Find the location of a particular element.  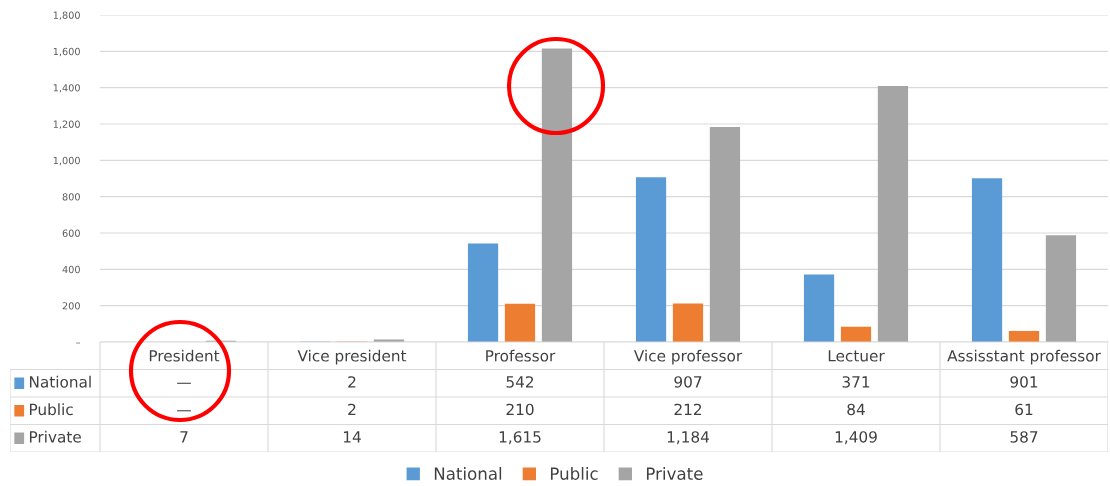

data-label: 1,615 is located at coordinates (520, 438).